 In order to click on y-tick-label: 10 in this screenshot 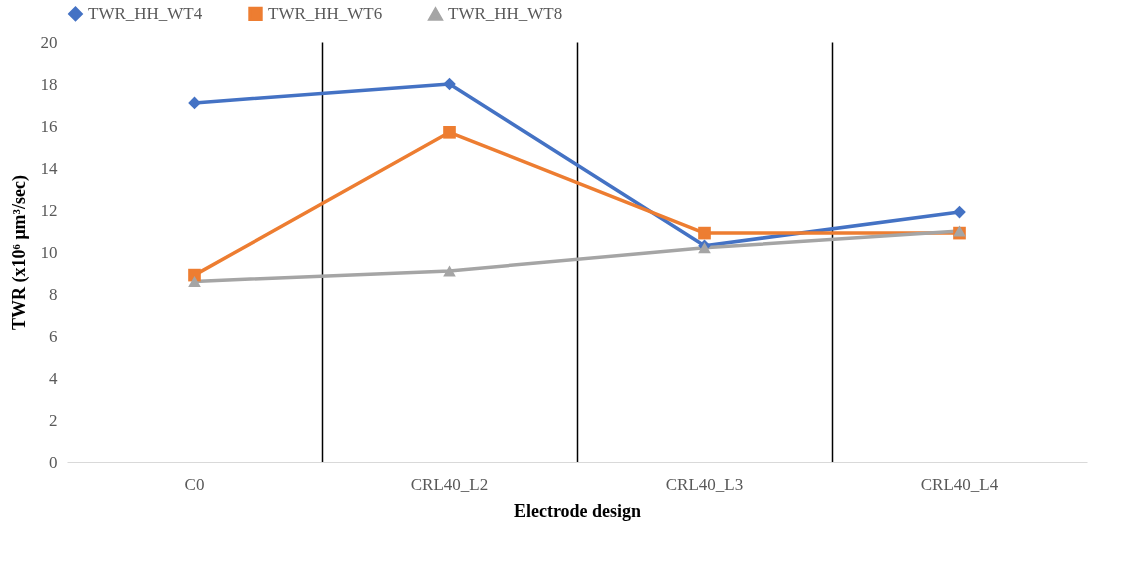, I will do `click(49, 252)`.